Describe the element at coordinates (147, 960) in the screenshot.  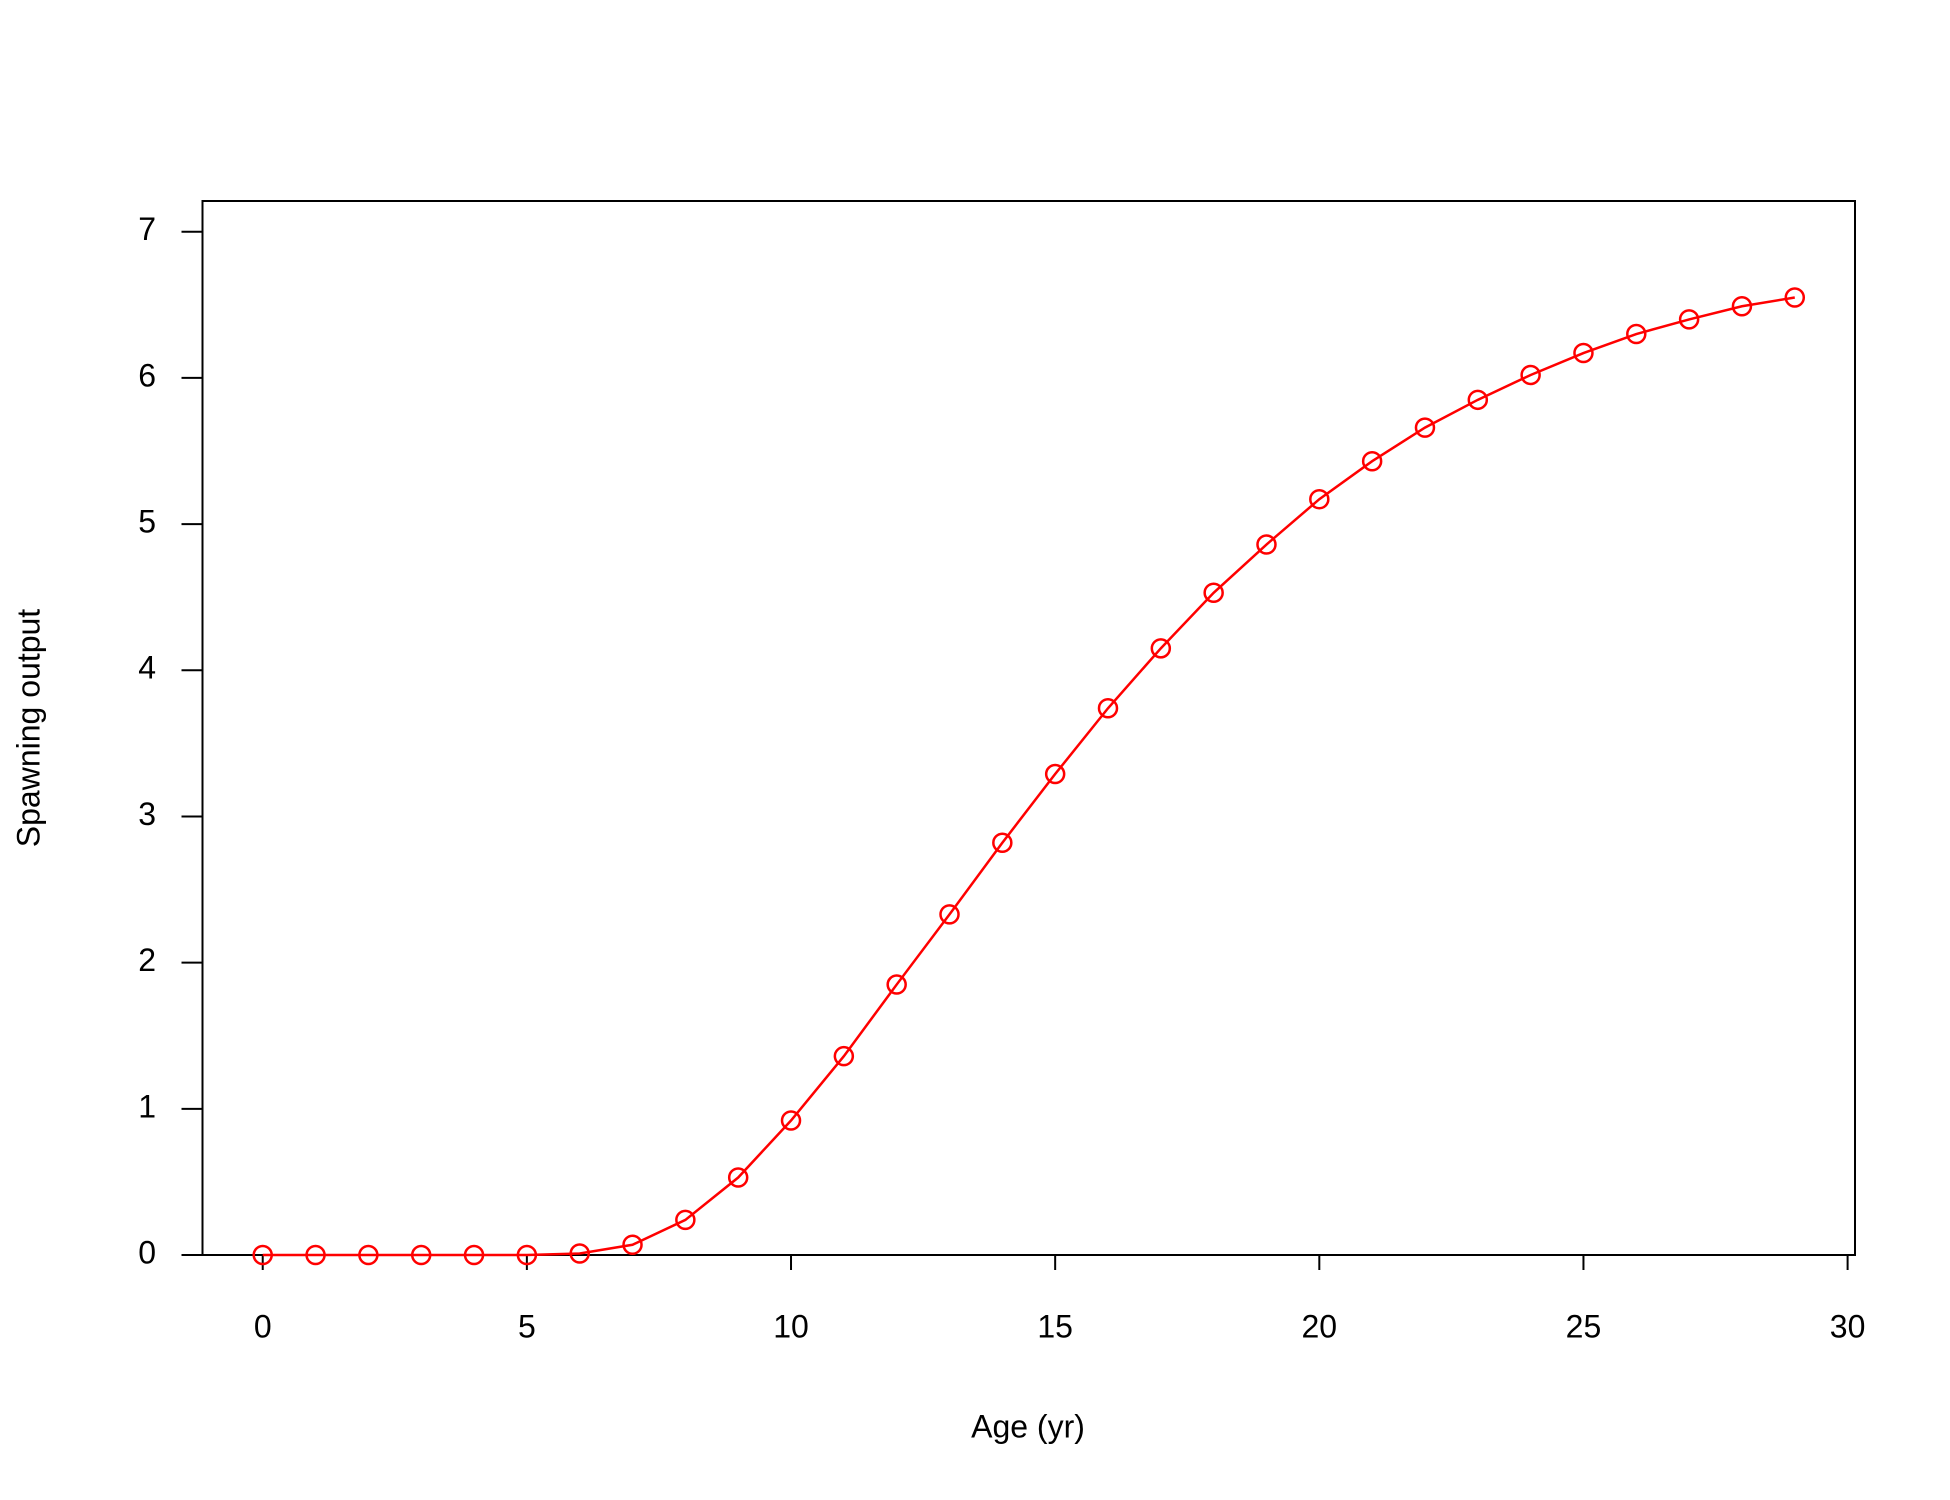
I see `y-tick-label: 2` at that location.